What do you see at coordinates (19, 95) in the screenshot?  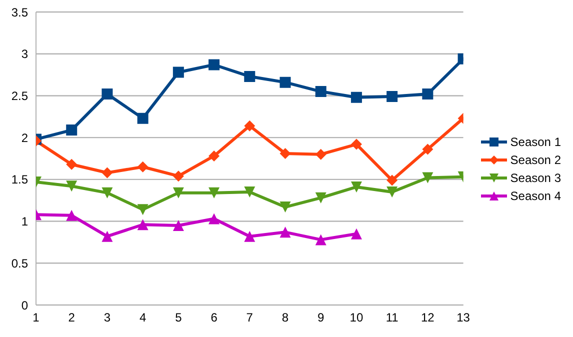 I see `y-tick-label: 2.5` at bounding box center [19, 95].